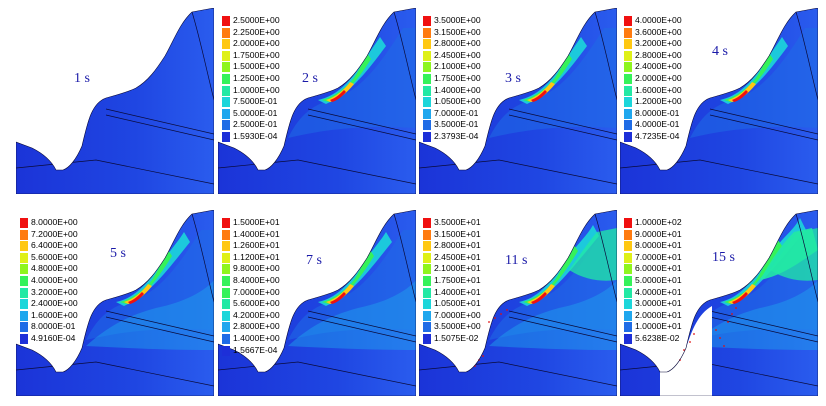 The height and width of the screenshot is (406, 826). Describe the element at coordinates (457, 54) in the screenshot. I see `legend-value: 2.4500E+00` at that location.